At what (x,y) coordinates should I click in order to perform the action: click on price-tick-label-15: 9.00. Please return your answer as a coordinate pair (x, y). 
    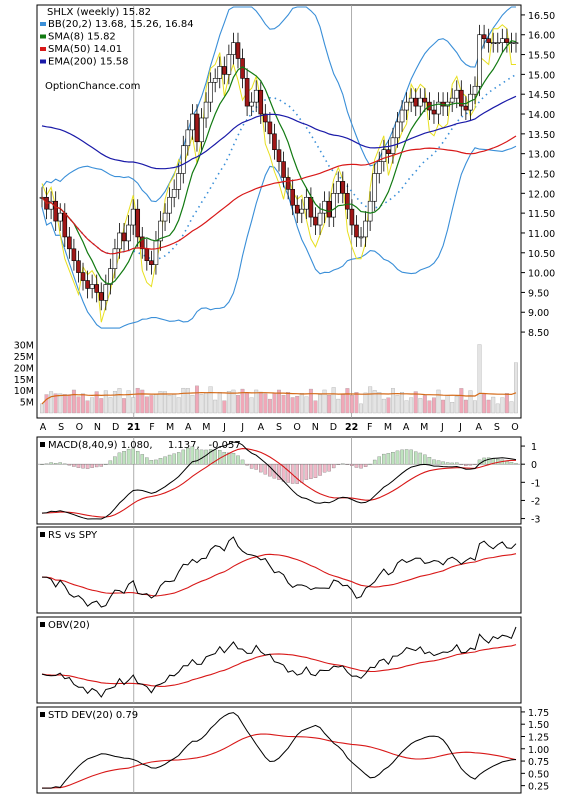
    Looking at the image, I should click on (538, 313).